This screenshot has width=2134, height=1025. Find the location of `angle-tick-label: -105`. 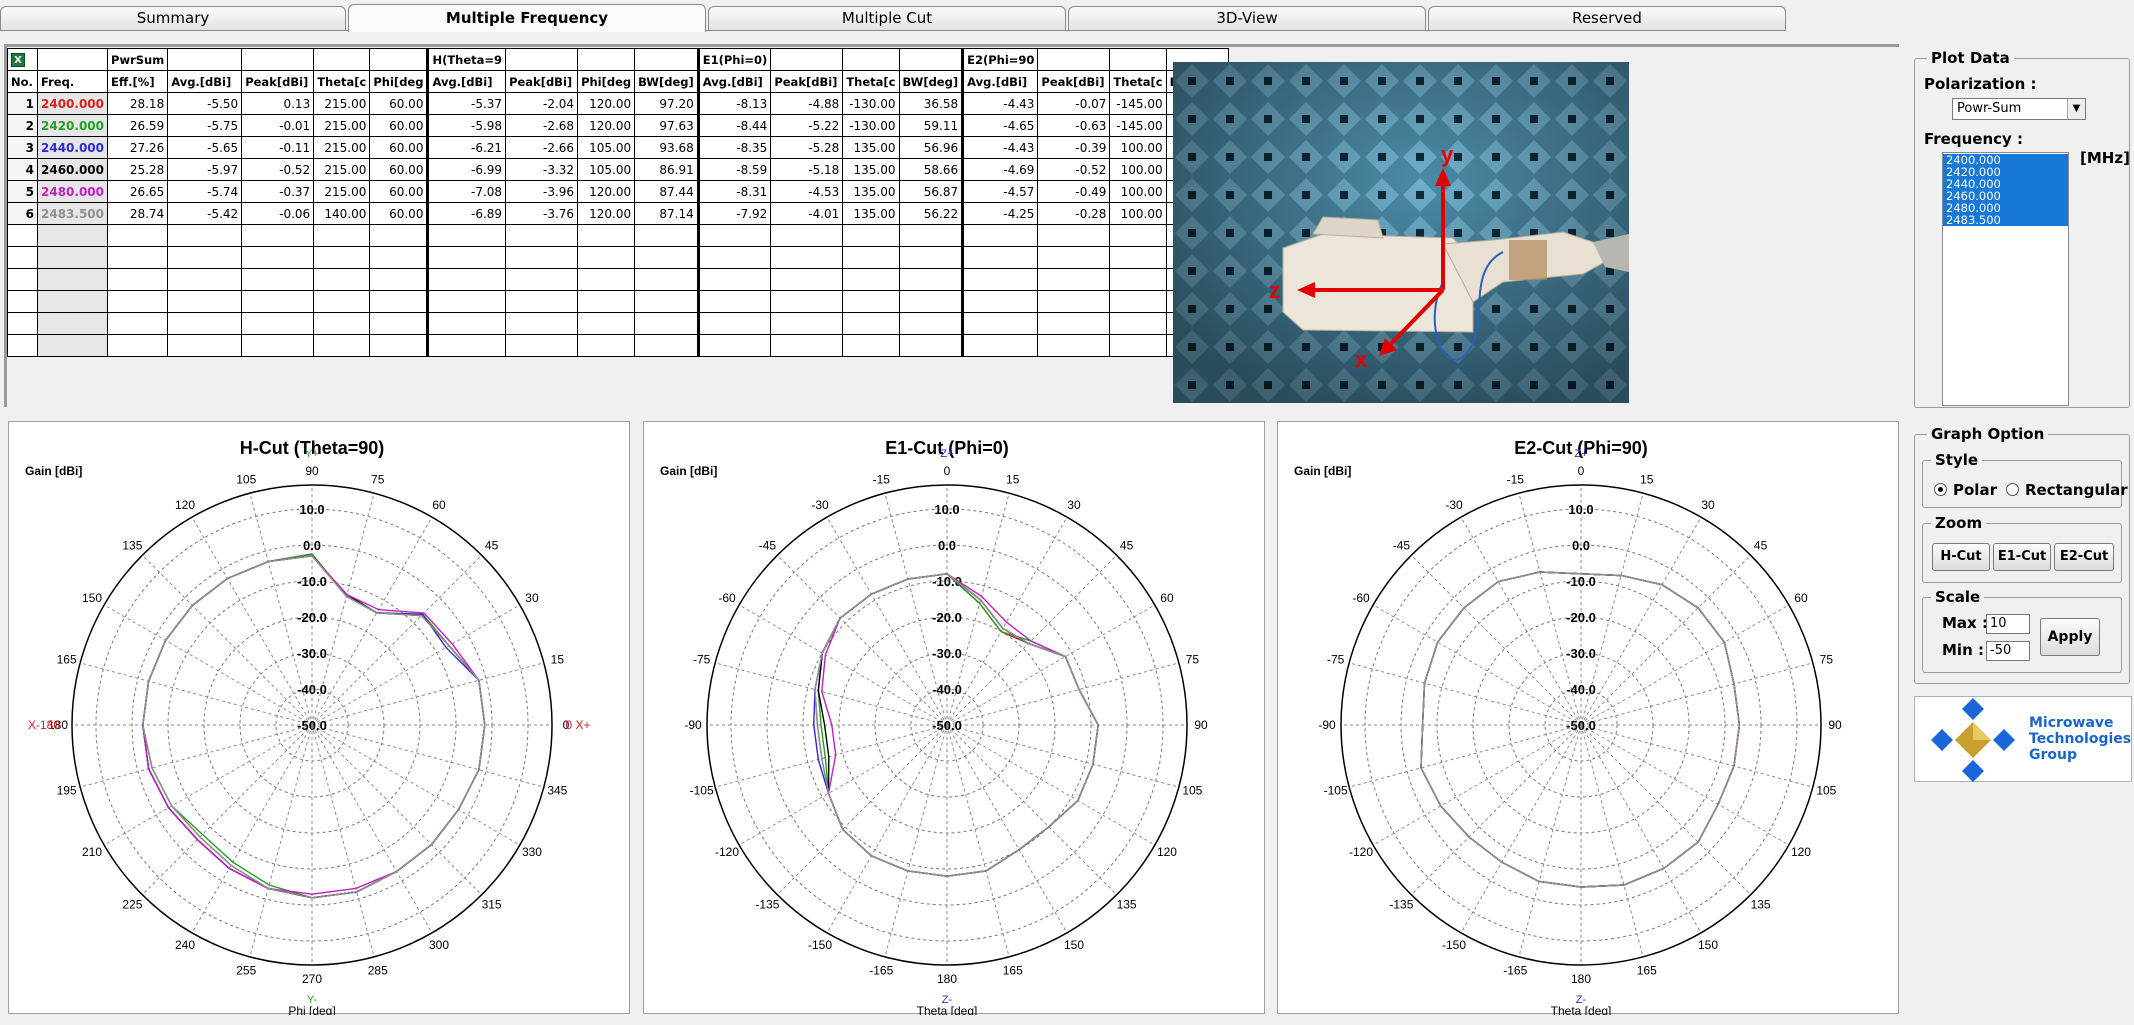

angle-tick-label: -105 is located at coordinates (702, 791).